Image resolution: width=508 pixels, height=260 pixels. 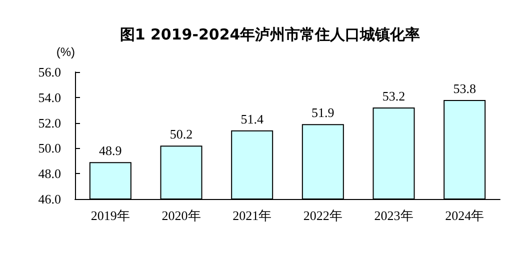 What do you see at coordinates (270, 35) in the screenshot?
I see `chart-title: 图1 2019-2024年泸州市常住人口城镇化率` at bounding box center [270, 35].